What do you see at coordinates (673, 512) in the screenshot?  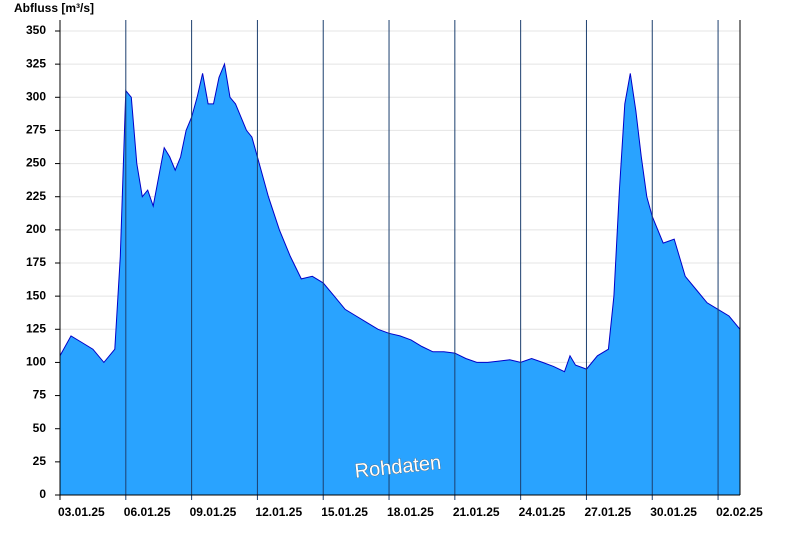 I see `x-tick-label: 30.01.25` at bounding box center [673, 512].